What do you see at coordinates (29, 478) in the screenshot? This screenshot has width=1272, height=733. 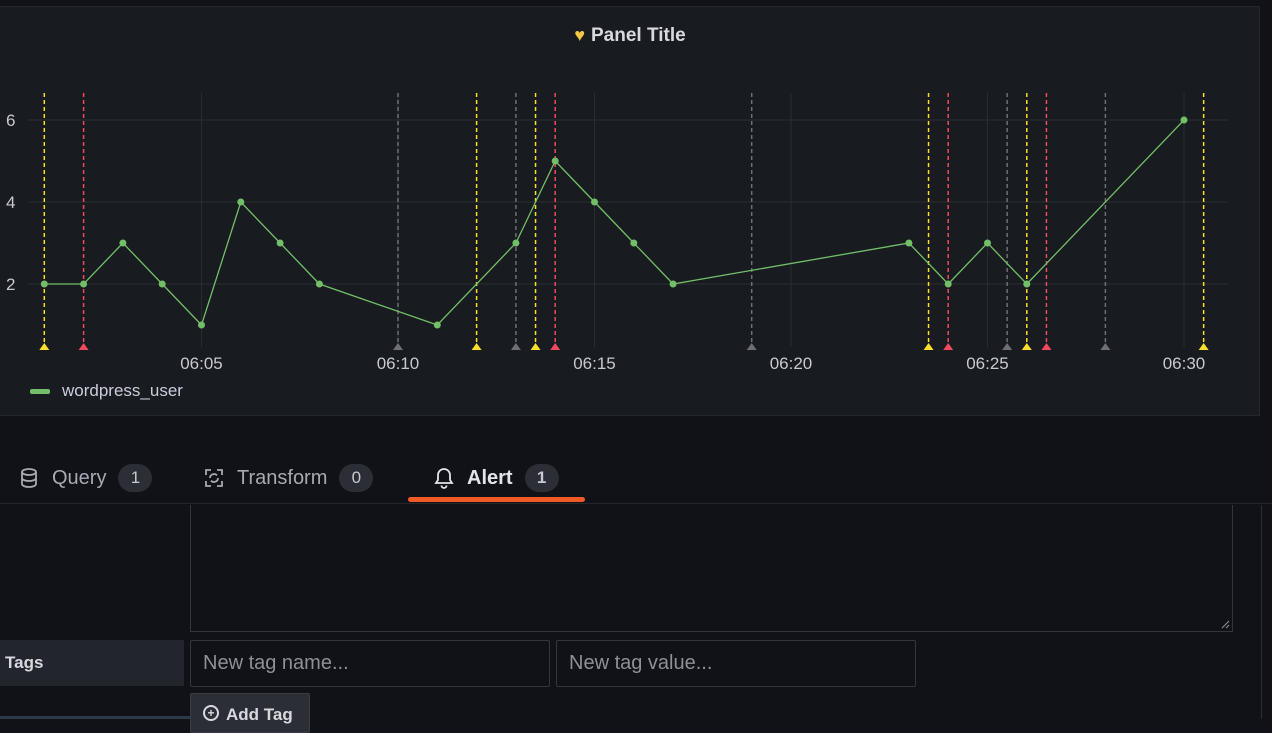 I see `database-icon` at bounding box center [29, 478].